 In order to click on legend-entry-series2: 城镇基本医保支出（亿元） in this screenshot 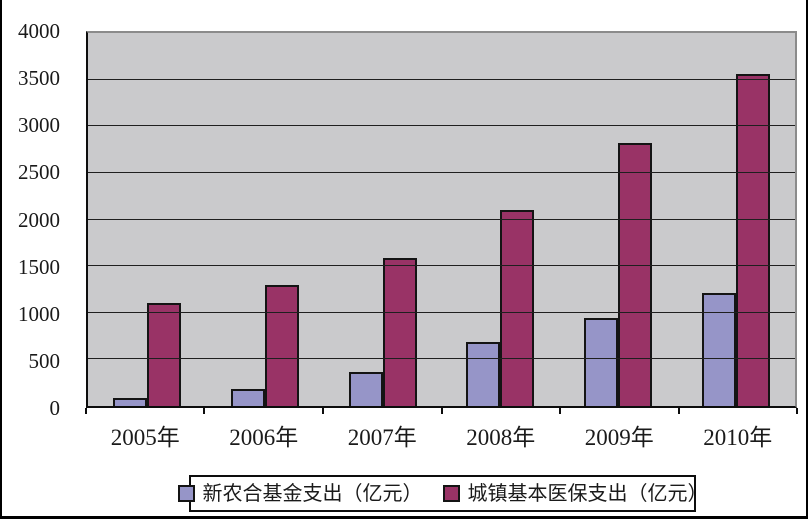, I will do `click(575, 493)`.